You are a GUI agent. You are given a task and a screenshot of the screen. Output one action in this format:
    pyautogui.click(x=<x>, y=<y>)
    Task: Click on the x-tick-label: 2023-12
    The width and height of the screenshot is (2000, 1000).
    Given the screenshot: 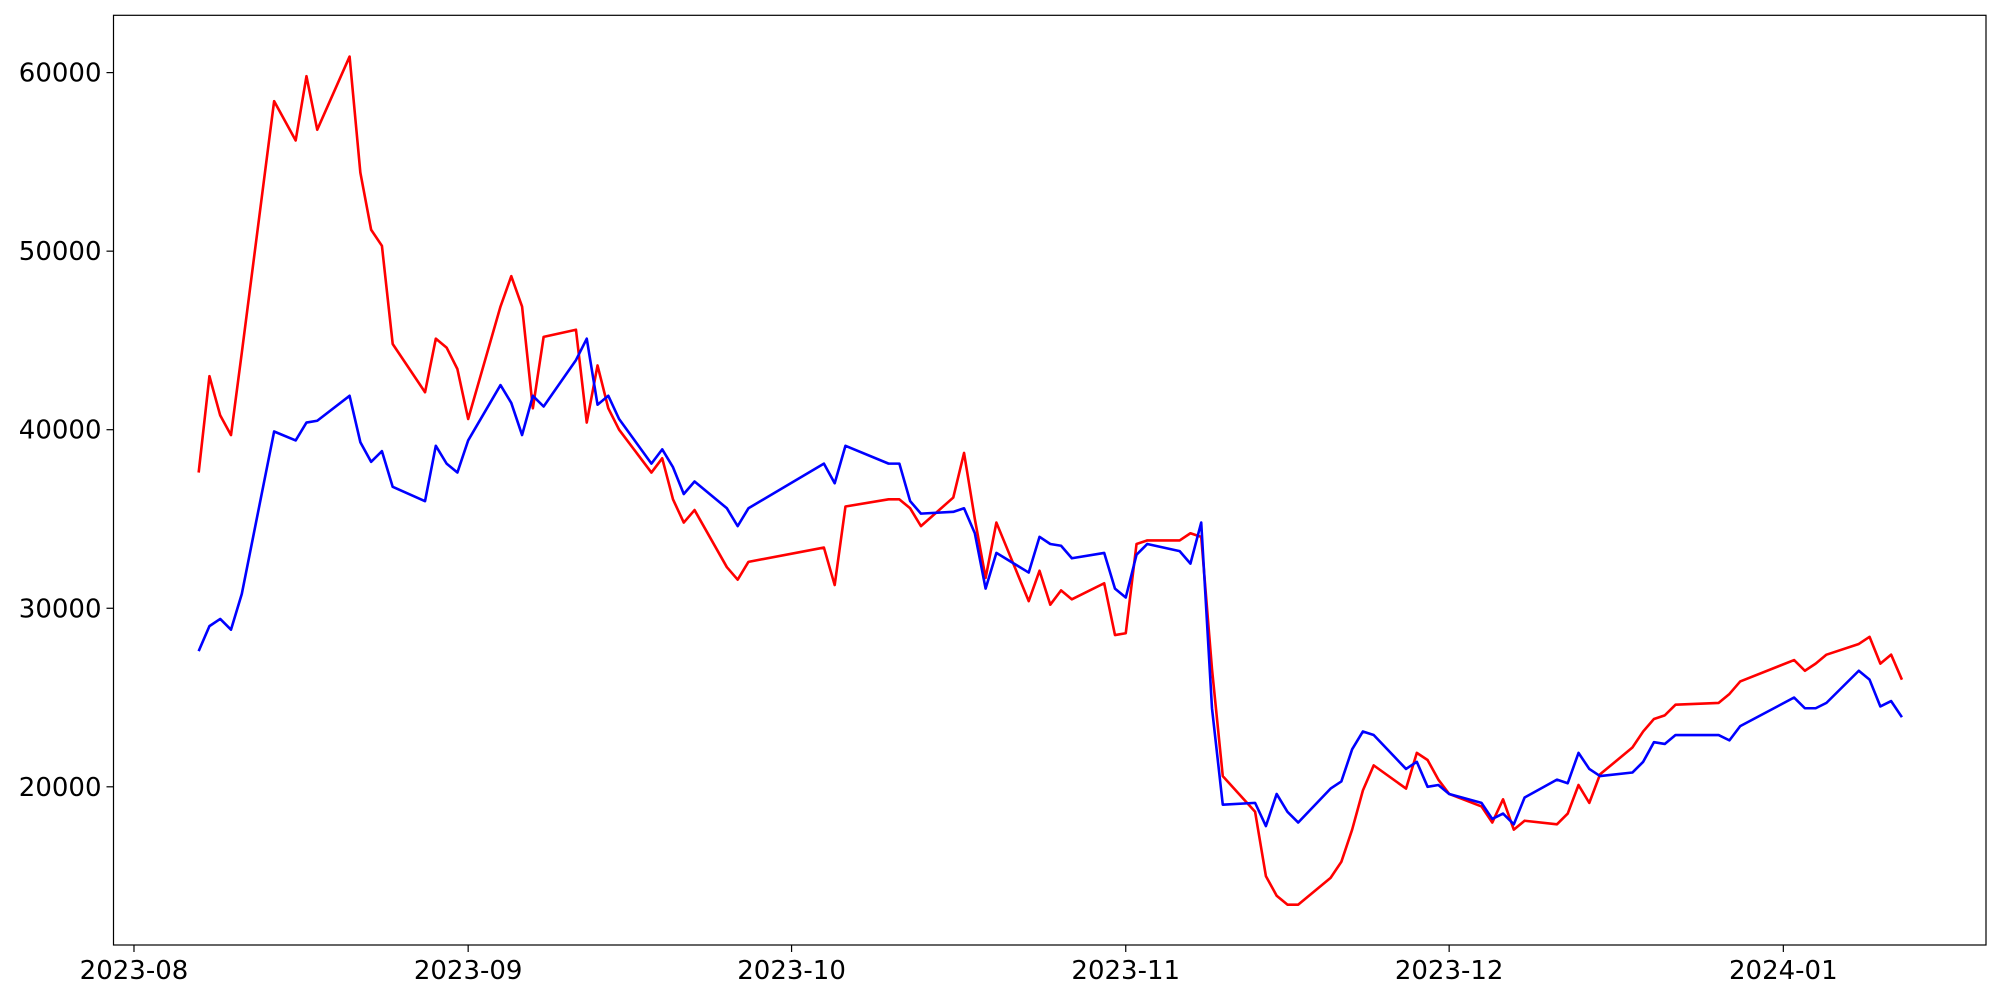 What is the action you would take?
    pyautogui.click(x=1449, y=971)
    